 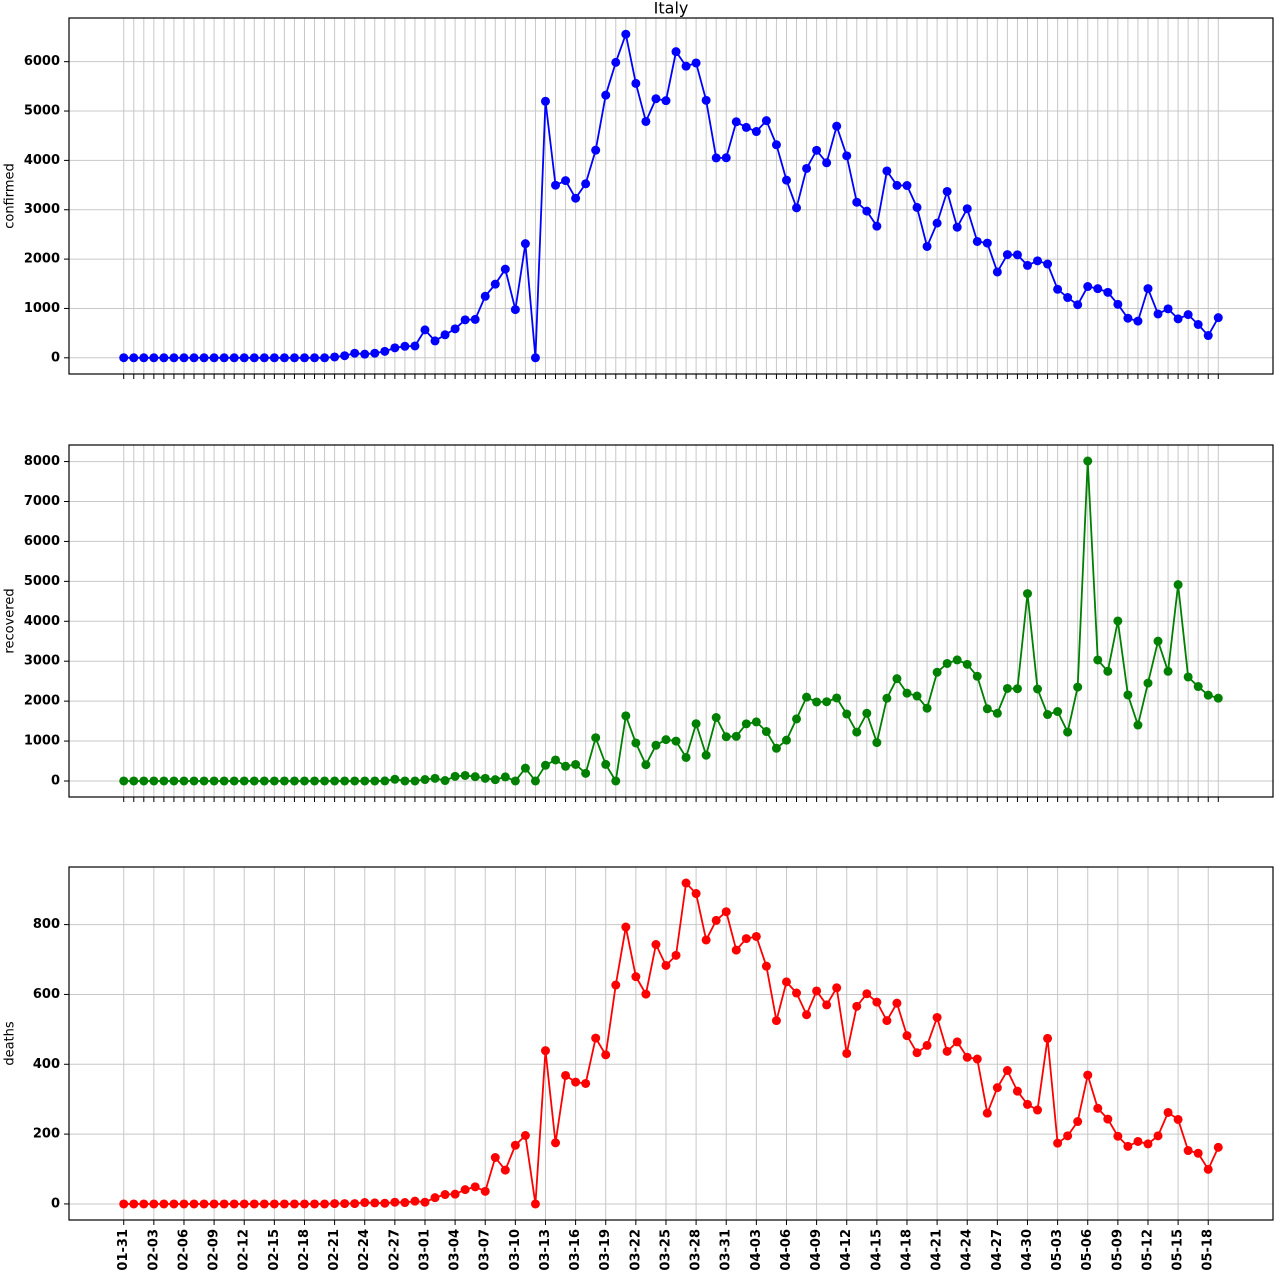 I want to click on y-tick-label: 1000, so click(x=42, y=308).